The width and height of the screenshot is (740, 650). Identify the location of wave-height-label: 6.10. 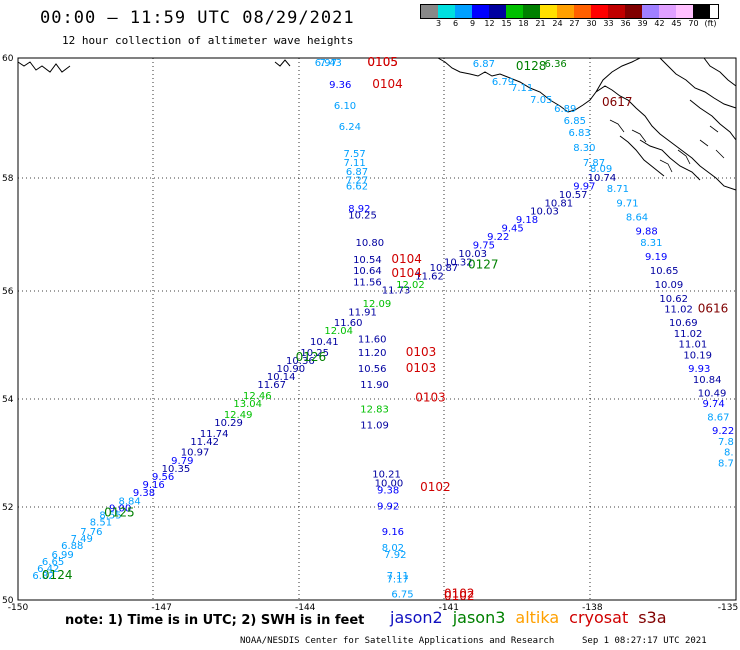
(345, 106).